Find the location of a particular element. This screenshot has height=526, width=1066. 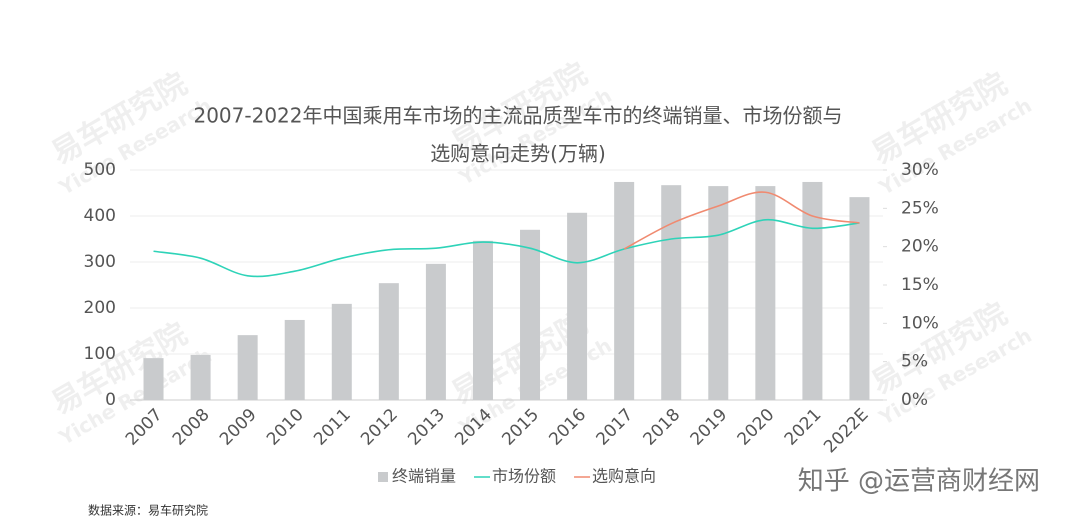

y2-tick-label: 10% is located at coordinates (920, 323).